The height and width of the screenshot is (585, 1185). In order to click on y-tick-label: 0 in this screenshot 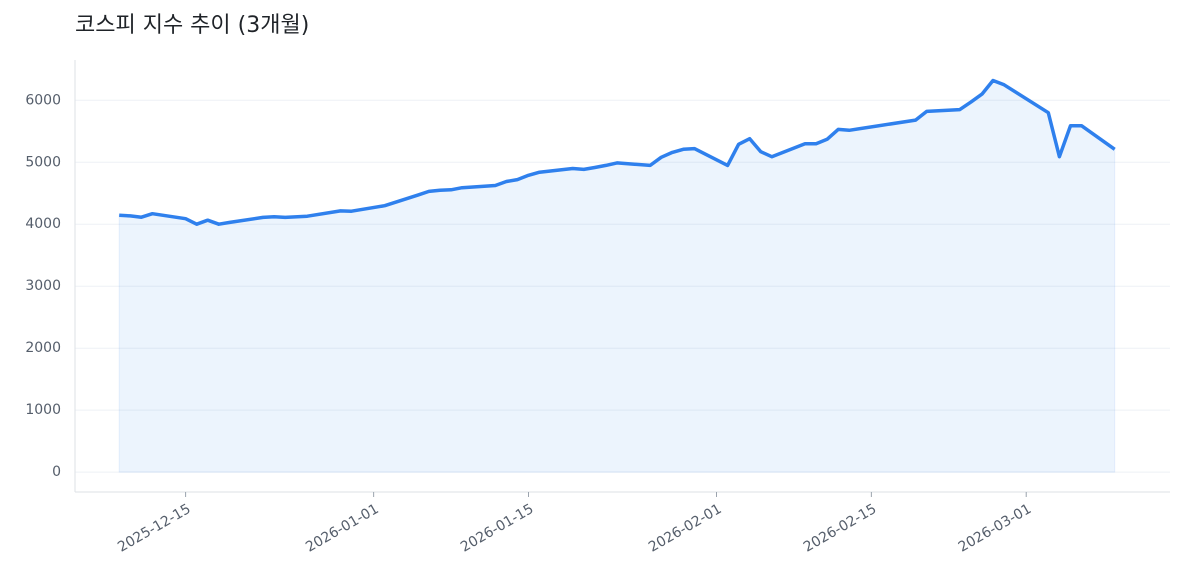, I will do `click(56, 472)`.